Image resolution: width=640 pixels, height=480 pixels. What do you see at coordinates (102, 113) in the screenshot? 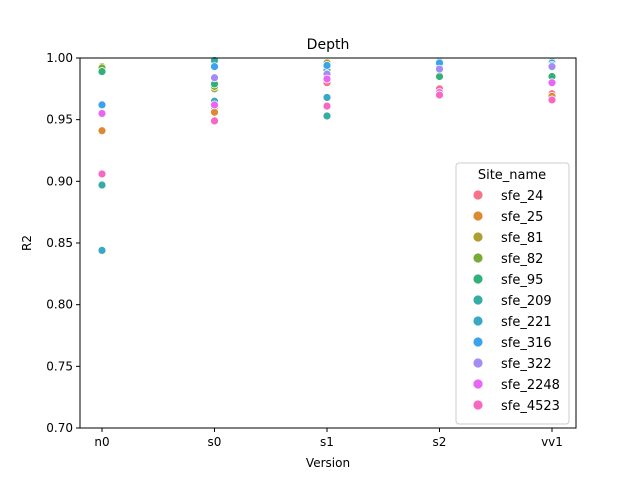
I see `data-point-sfe_2248-n0` at bounding box center [102, 113].